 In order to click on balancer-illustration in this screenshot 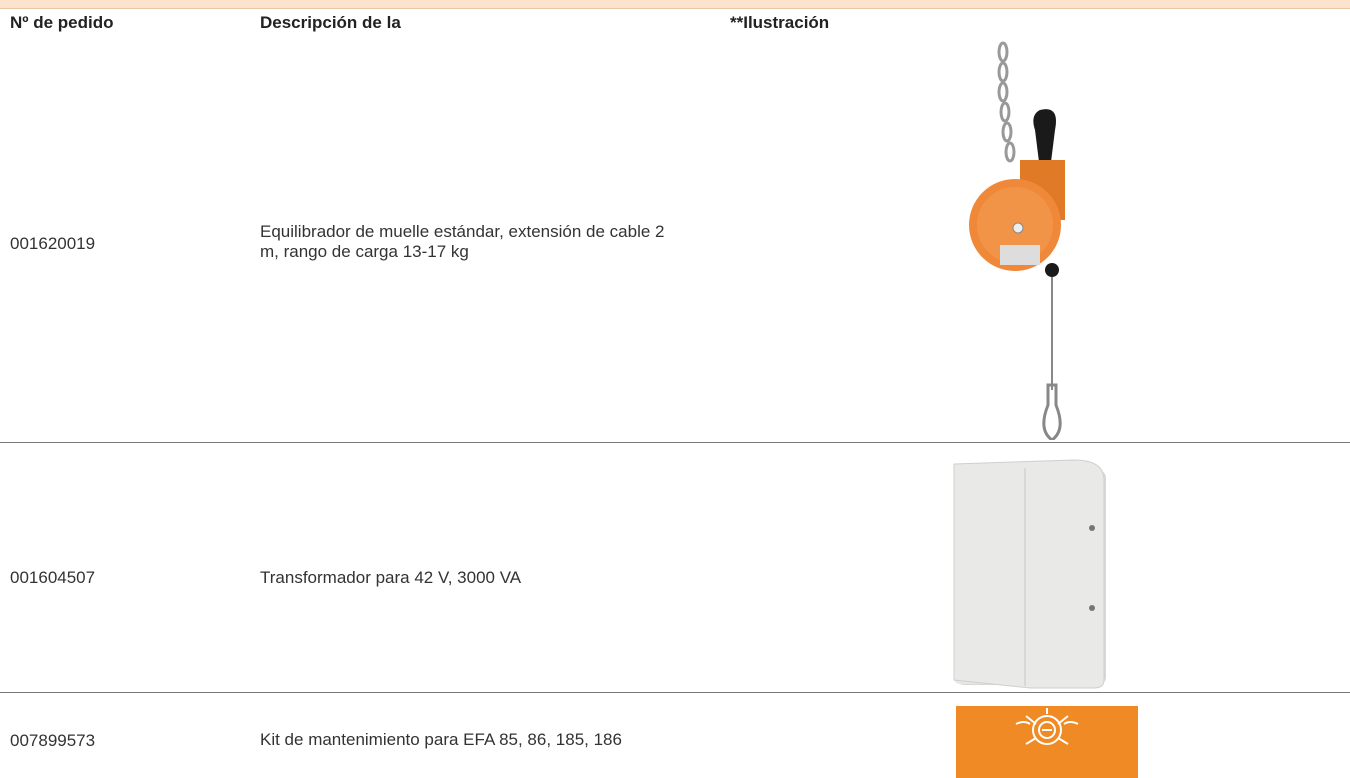, I will do `click(1017, 240)`.